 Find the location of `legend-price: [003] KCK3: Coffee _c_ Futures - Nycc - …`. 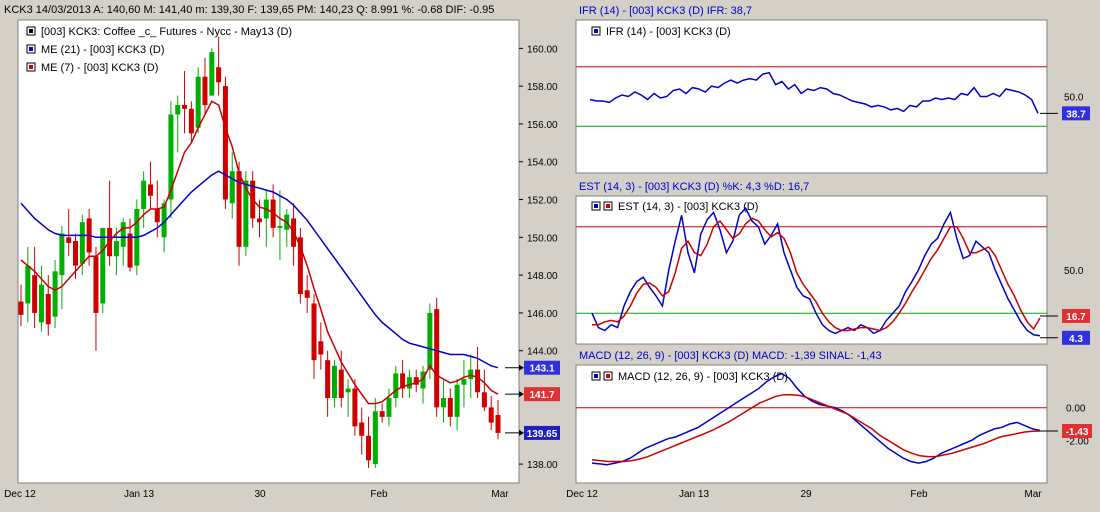

legend-price: [003] KCK3: Coffee _c_ Futures - Nycc - … is located at coordinates (166, 32).